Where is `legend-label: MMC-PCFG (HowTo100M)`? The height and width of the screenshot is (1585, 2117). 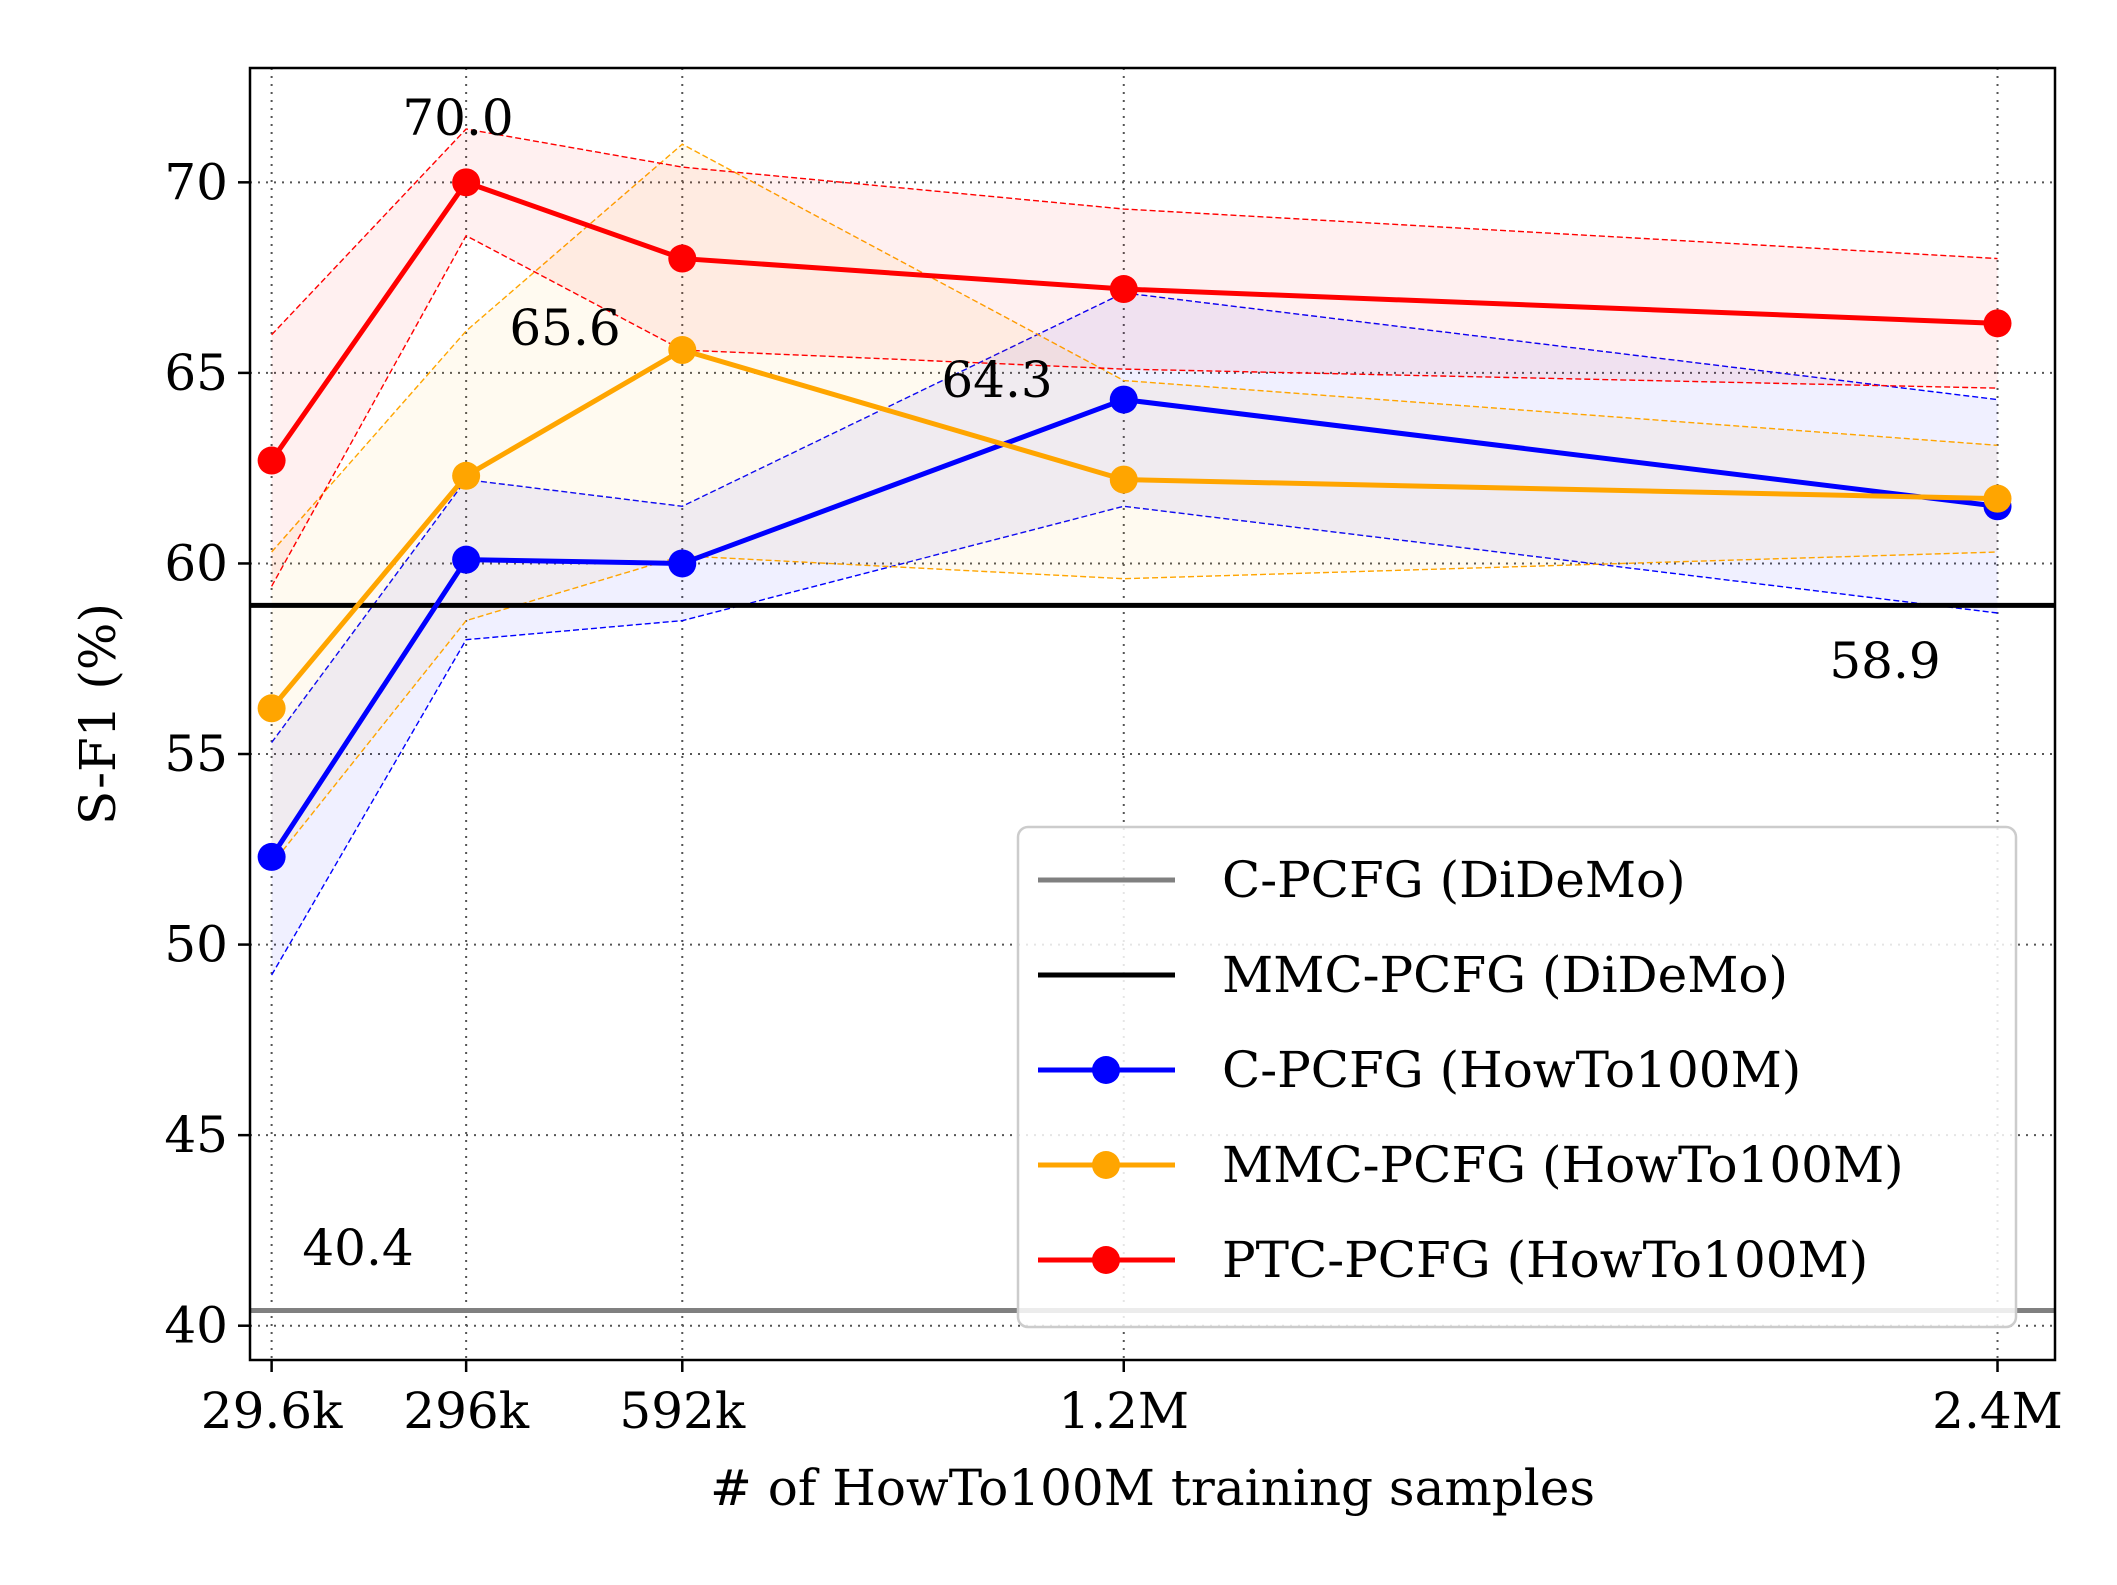 legend-label: MMC-PCFG (HowTo100M) is located at coordinates (1563, 1165).